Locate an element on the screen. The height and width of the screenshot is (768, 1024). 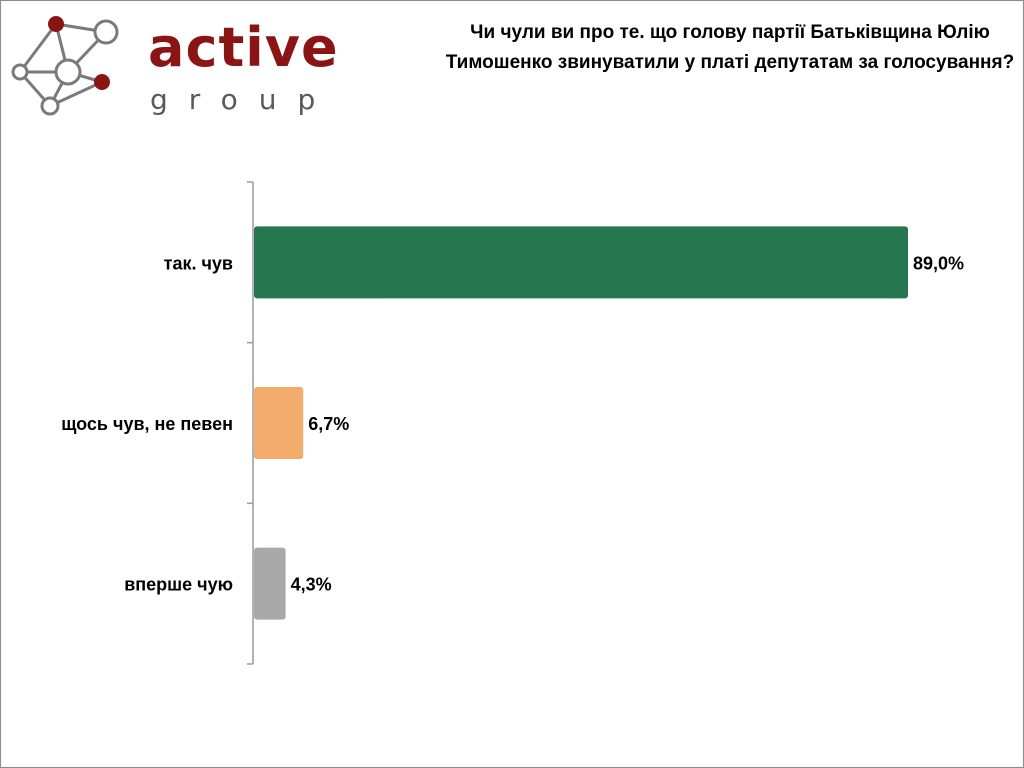
data-label: 4,3% is located at coordinates (311, 585).